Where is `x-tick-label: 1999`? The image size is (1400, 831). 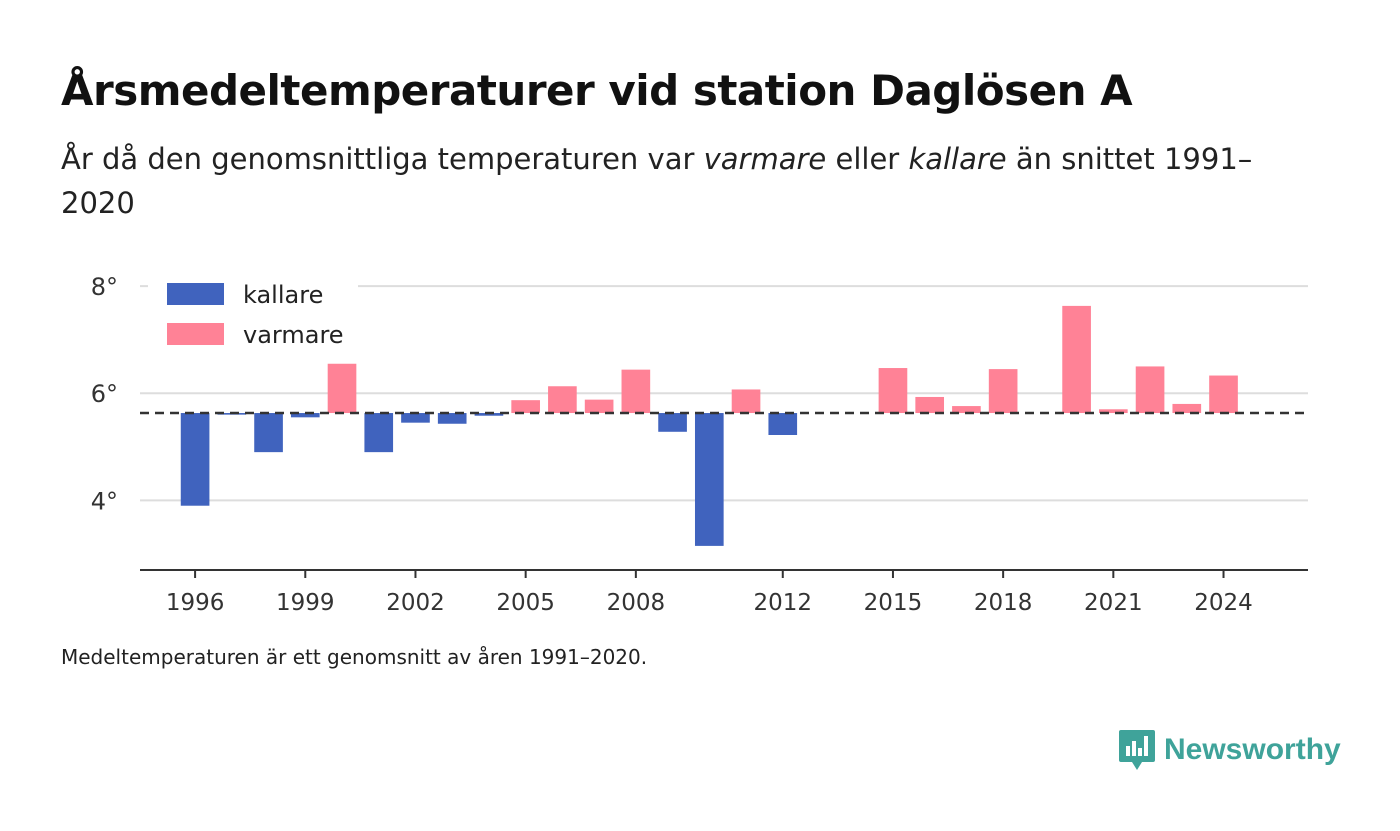
x-tick-label: 1999 is located at coordinates (305, 603).